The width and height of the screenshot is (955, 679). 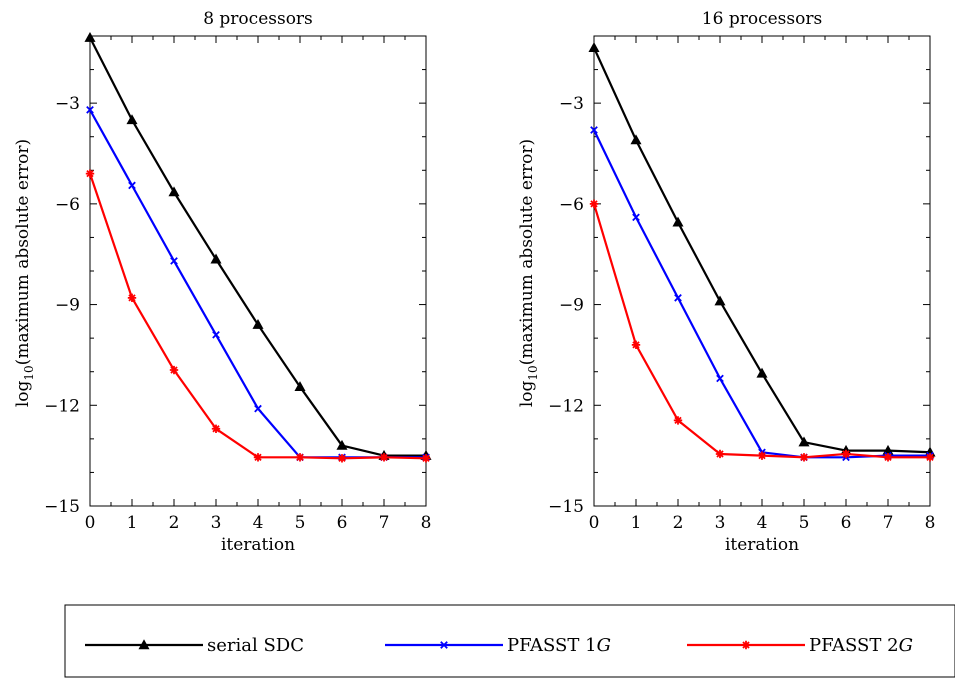 I want to click on legend-box, so click(x=509, y=641).